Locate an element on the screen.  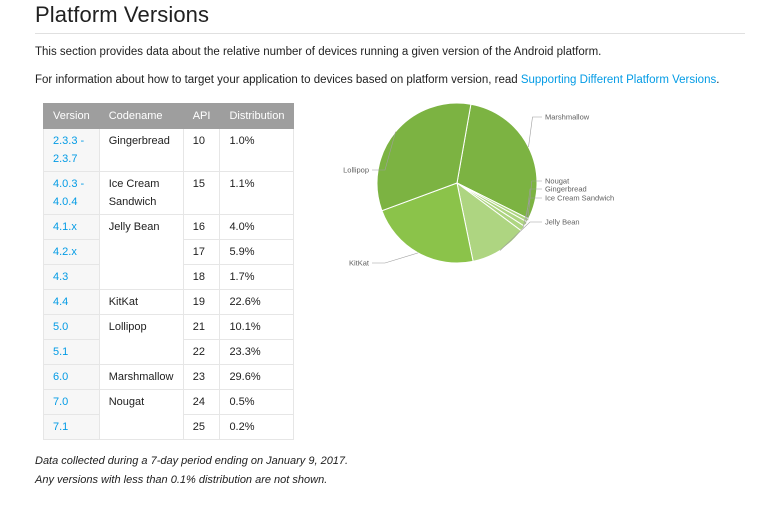
version-link: 4.2.x is located at coordinates (65, 252).